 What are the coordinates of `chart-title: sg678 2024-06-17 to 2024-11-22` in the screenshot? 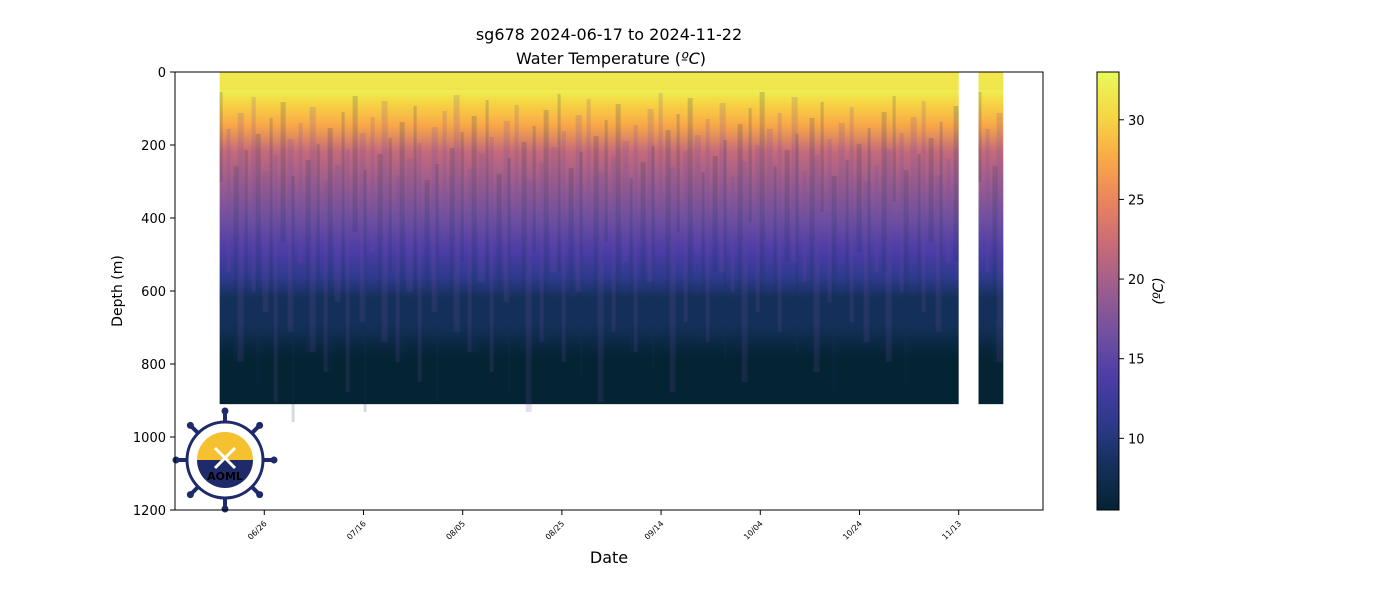 It's located at (609, 34).